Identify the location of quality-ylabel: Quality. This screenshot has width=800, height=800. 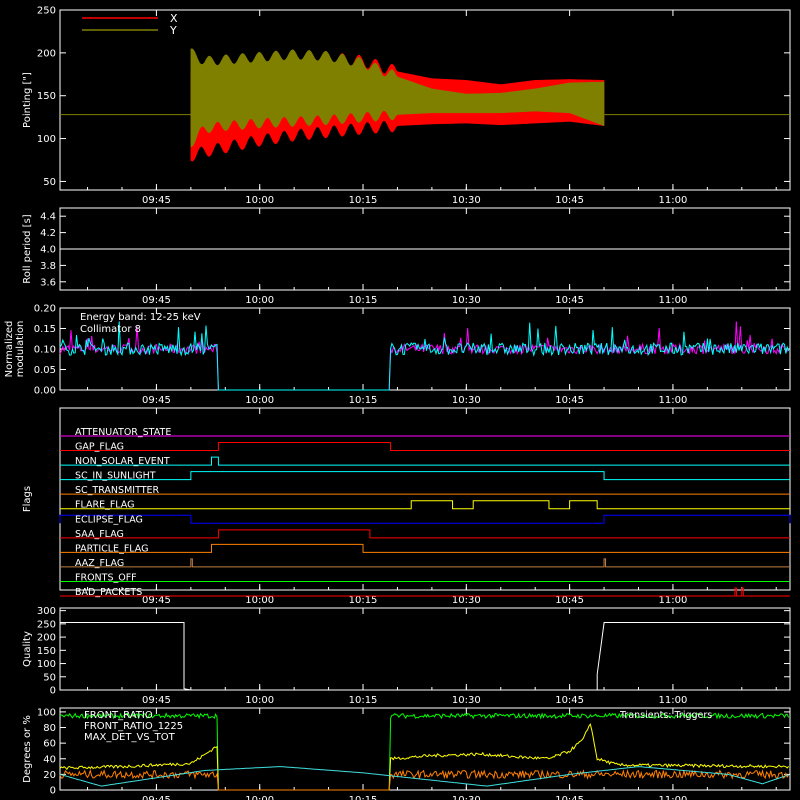
(27, 649).